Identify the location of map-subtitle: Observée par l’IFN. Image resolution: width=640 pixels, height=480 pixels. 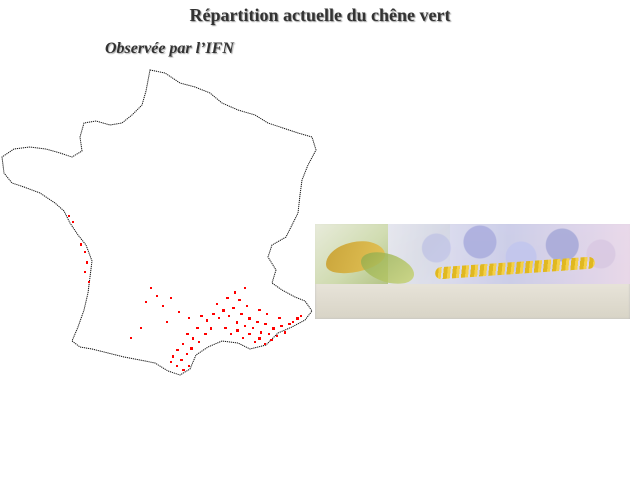
(169, 48).